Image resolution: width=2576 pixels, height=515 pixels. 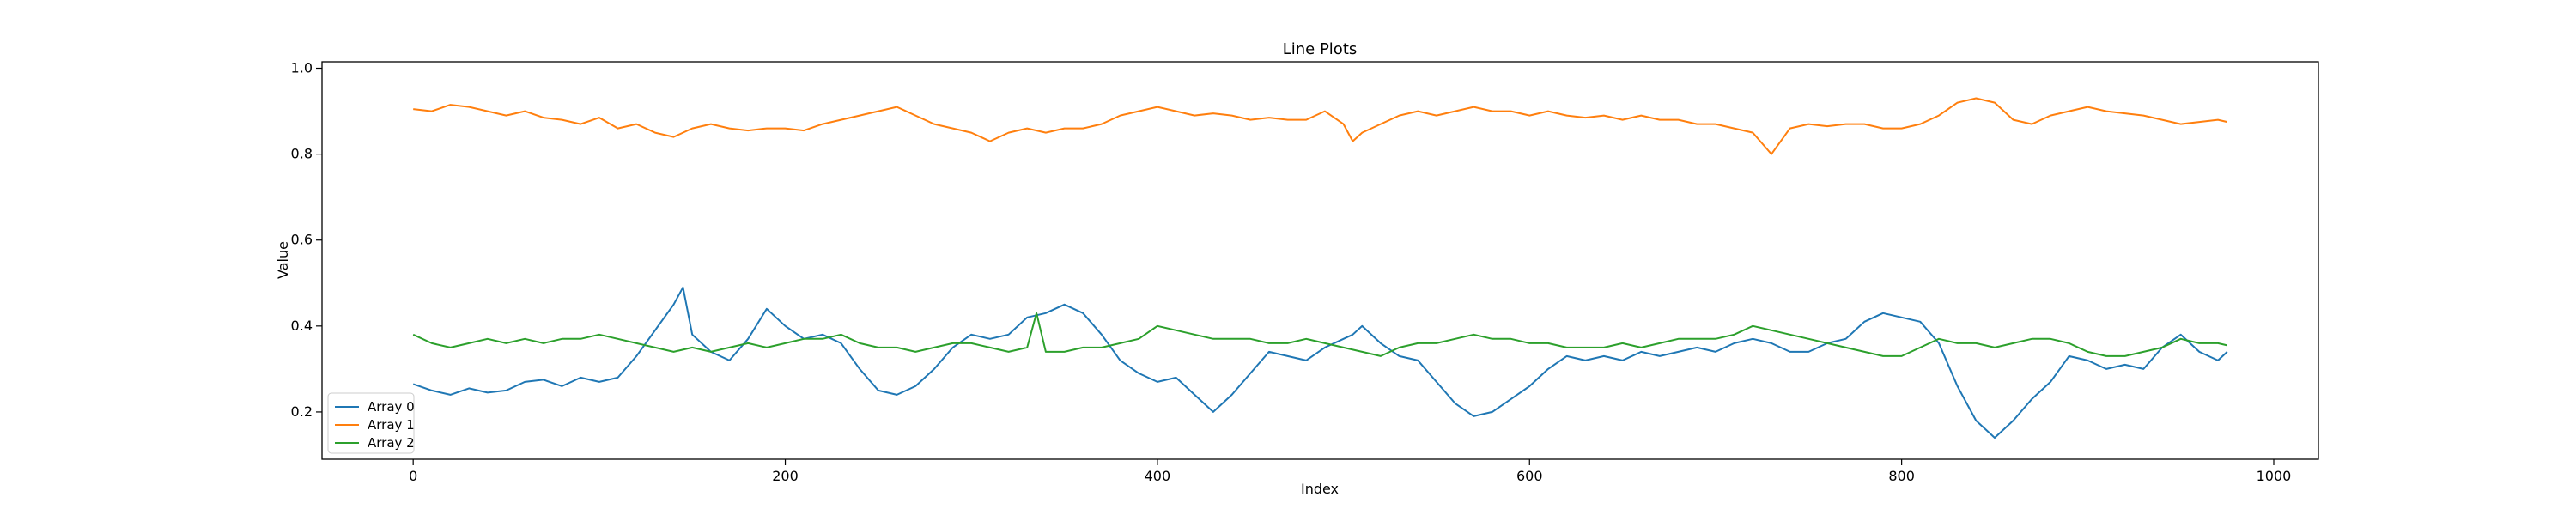 I want to click on y-tick-label: 0.2, so click(x=302, y=411).